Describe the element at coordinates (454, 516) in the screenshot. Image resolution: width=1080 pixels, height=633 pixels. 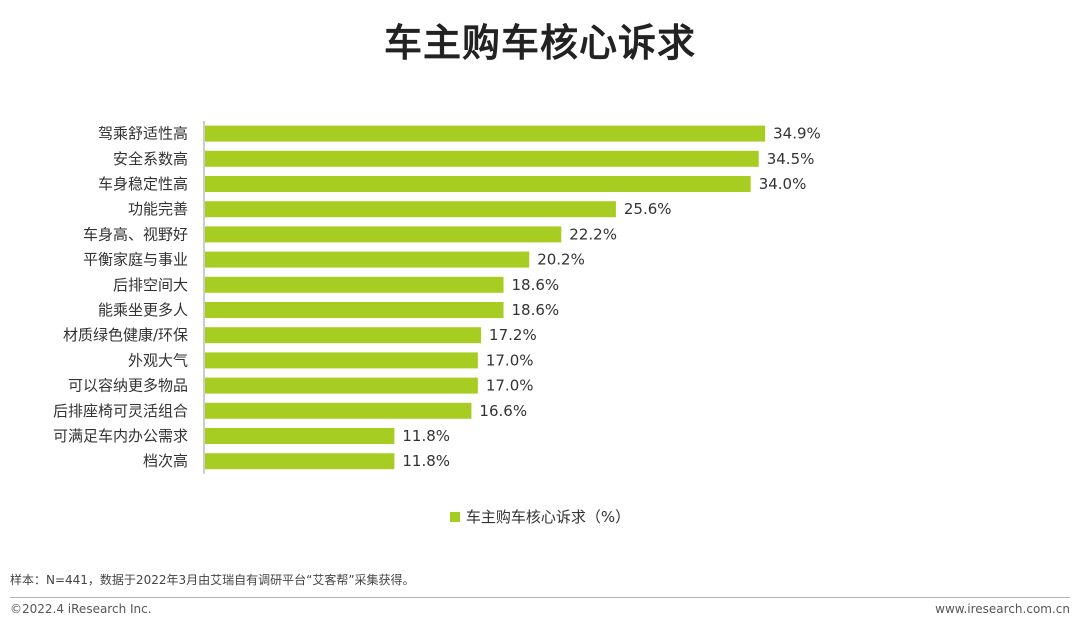
I see `legend-swatch` at that location.